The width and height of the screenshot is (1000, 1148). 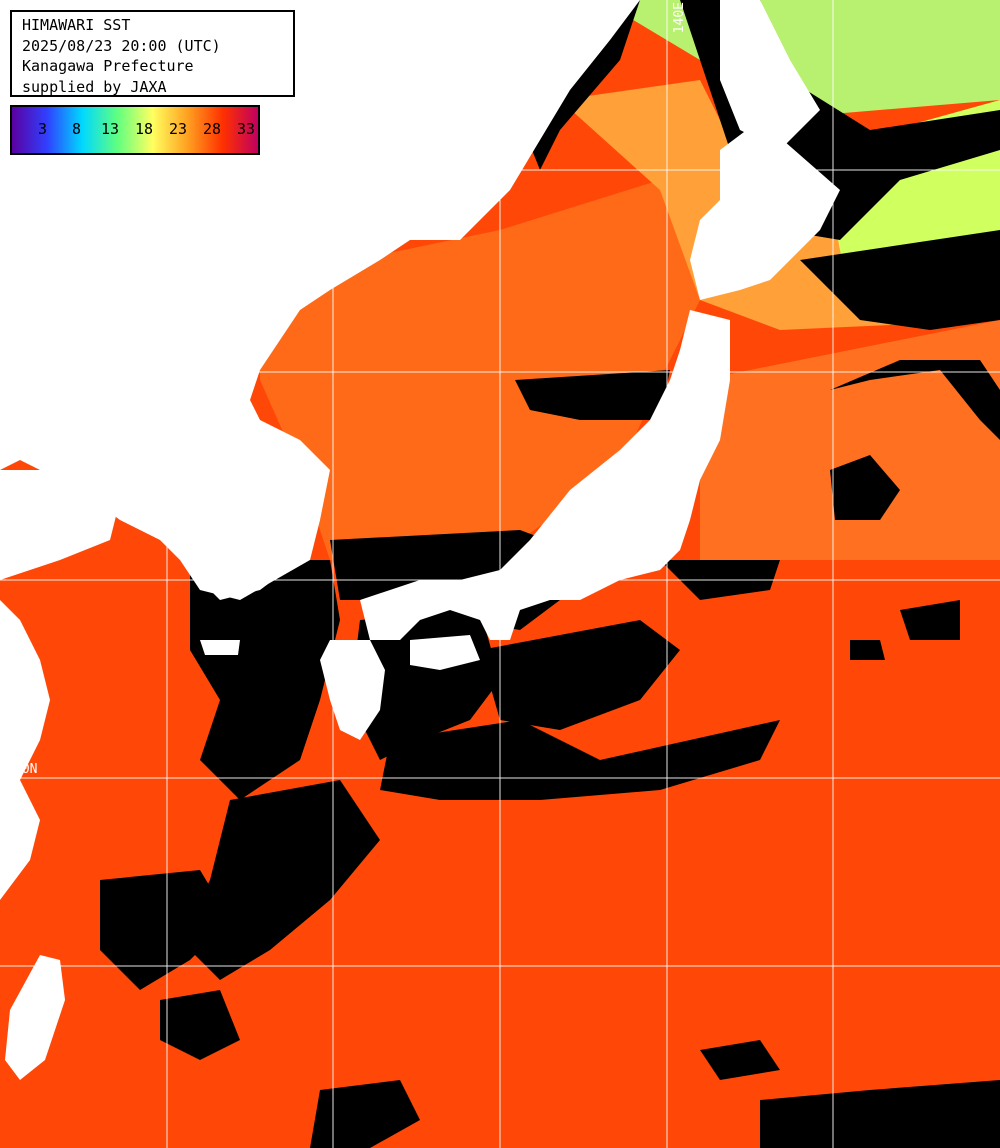 I want to click on scale-tick: 8, so click(x=77, y=129).